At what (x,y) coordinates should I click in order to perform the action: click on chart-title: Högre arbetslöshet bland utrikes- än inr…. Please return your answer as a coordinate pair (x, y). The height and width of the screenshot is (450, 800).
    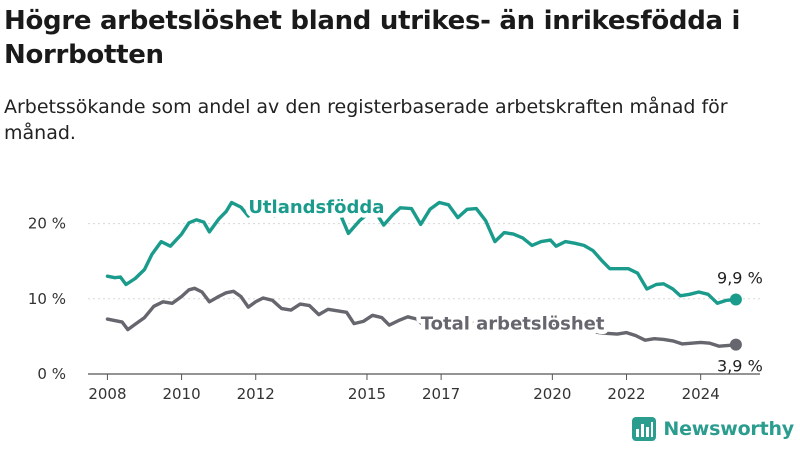
    Looking at the image, I should click on (372, 38).